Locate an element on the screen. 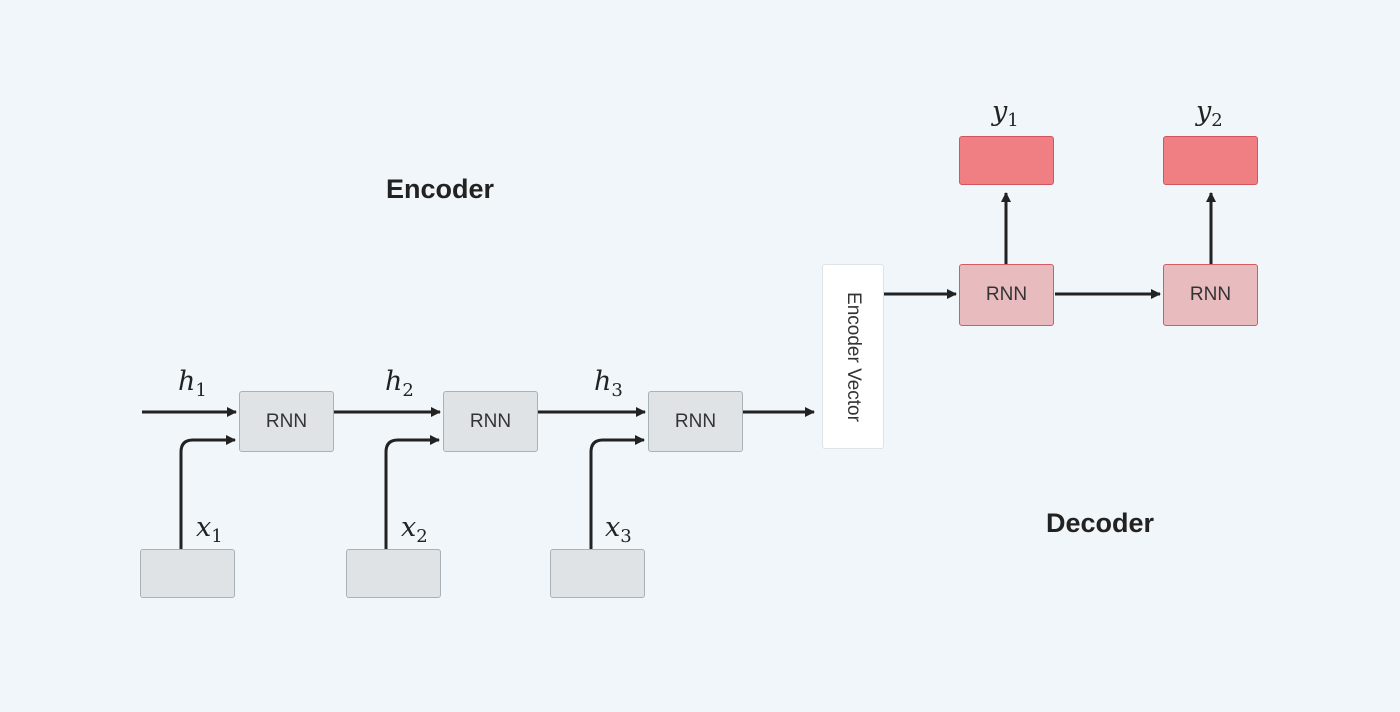 This screenshot has height=712, width=1400. encoder-vector-label: Encoder Vector is located at coordinates (854, 356).